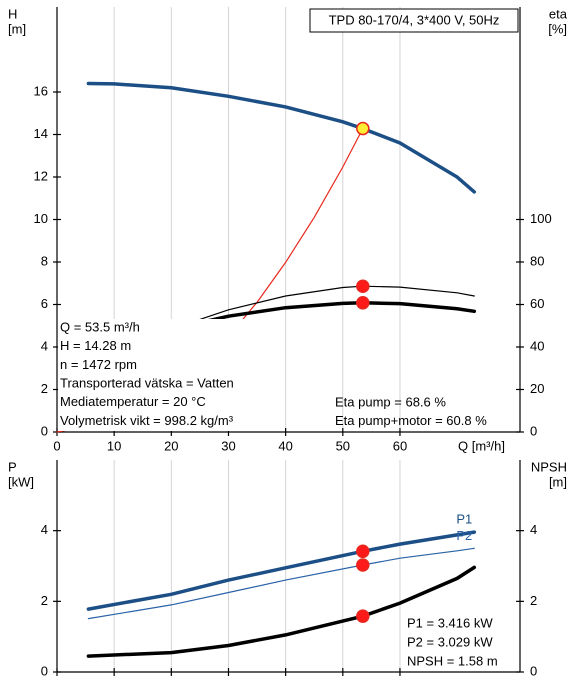  Describe the element at coordinates (114, 445) in the screenshot. I see `x-tick-label: 10` at that location.